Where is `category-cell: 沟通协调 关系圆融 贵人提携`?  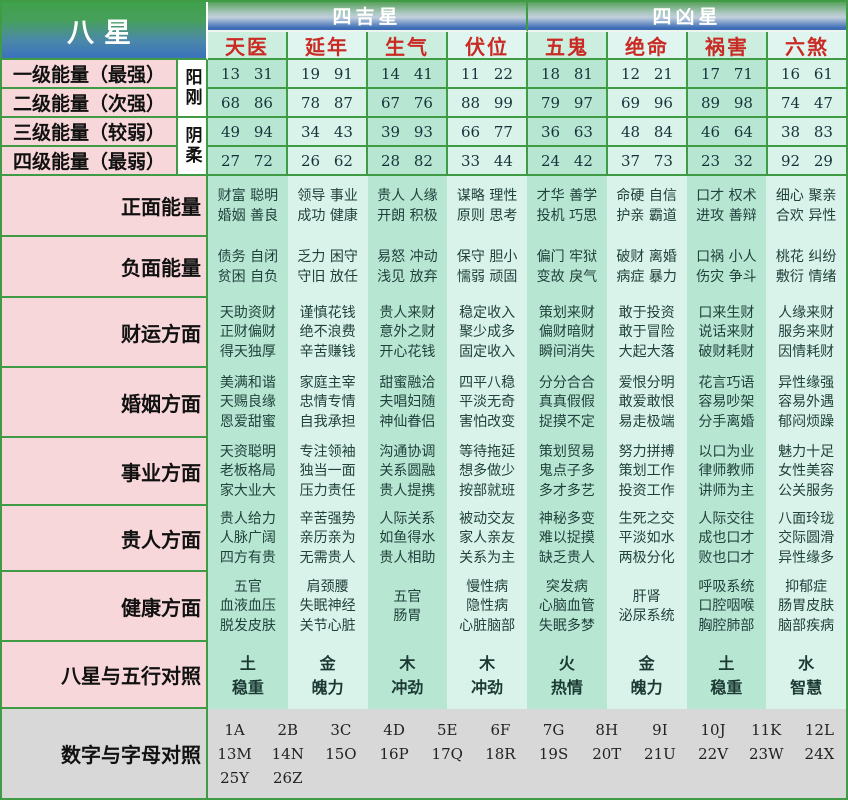
category-cell: 沟通协调 关系圆融 贵人提携 is located at coordinates (407, 472).